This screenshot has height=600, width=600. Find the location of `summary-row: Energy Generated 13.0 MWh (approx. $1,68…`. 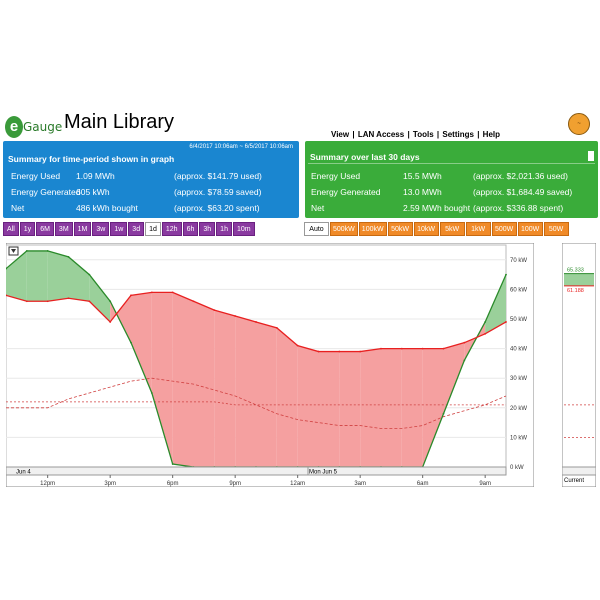

summary-row: Energy Generated 13.0 MWh (approx. $1,68… is located at coordinates (451, 192).